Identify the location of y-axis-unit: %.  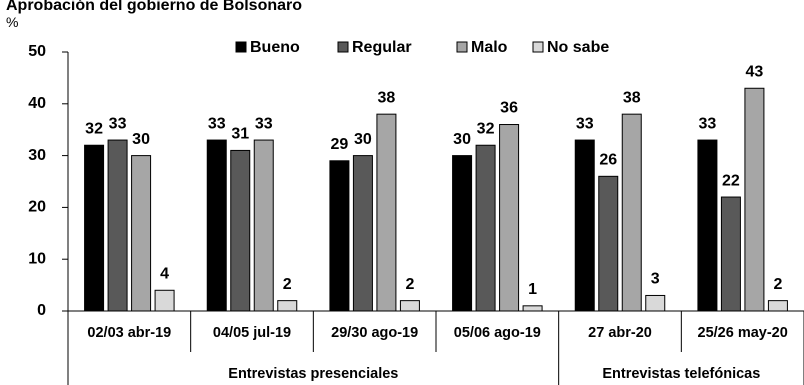
(12, 22).